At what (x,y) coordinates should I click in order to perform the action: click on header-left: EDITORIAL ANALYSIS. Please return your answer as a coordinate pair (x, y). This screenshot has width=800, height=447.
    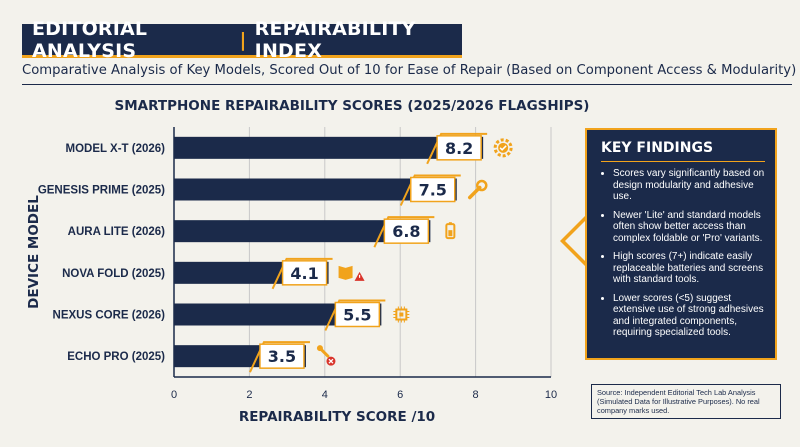
    Looking at the image, I should click on (90, 39).